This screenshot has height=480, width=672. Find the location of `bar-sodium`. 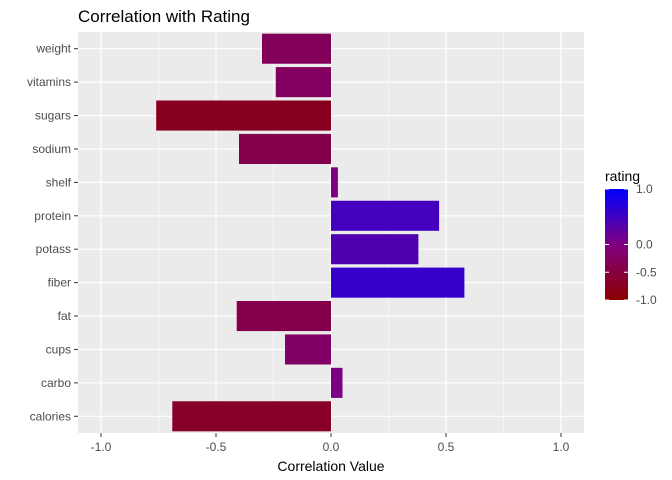

bar-sodium is located at coordinates (285, 148).